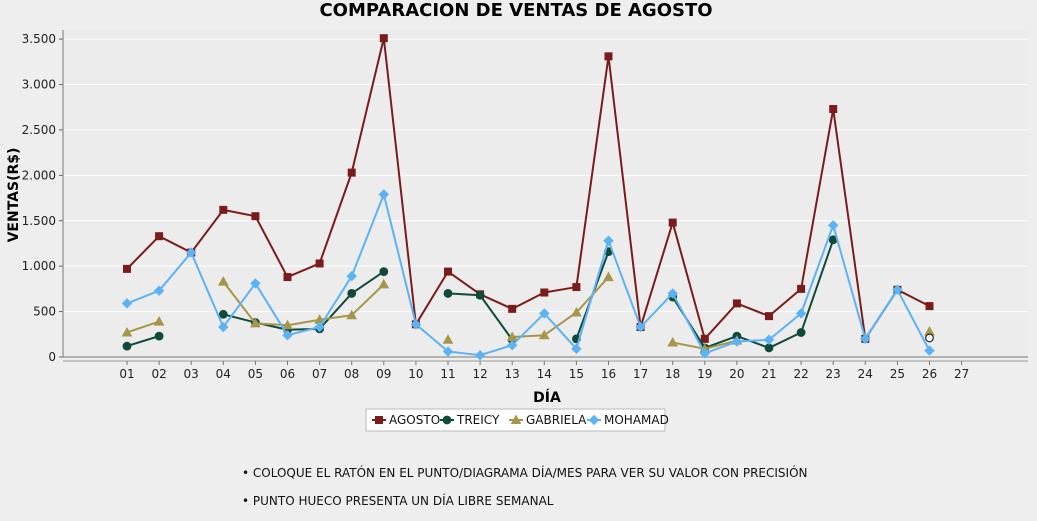 The width and height of the screenshot is (1037, 521). I want to click on legend-label-agosto: AGOSTO, so click(414, 420).